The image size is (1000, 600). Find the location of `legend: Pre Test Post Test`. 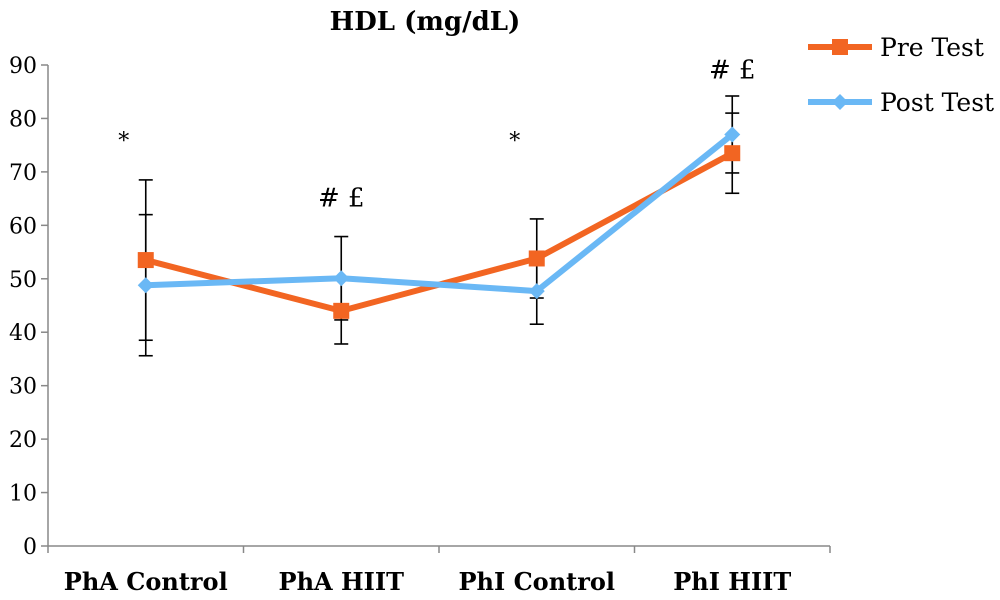

legend: Pre Test Post Test is located at coordinates (901, 75).